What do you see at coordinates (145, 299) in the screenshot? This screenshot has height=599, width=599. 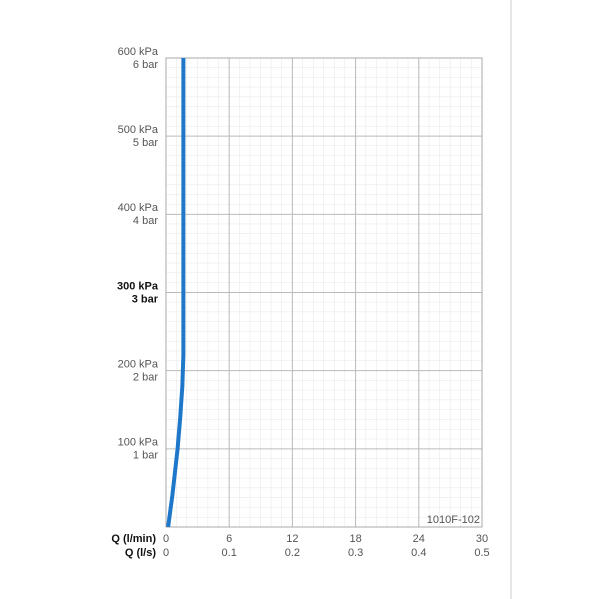 I see `y2-tick-label: 3 bar` at bounding box center [145, 299].